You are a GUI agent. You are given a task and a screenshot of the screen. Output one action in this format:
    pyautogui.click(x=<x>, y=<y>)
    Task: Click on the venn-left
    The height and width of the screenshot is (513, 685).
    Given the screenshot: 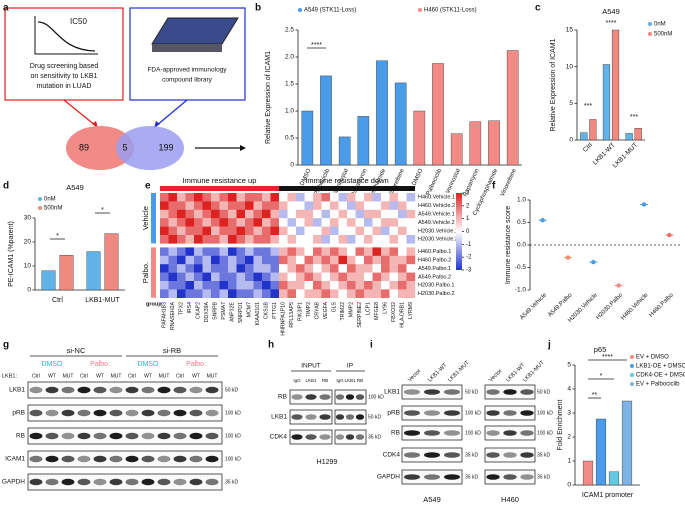 What is the action you would take?
    pyautogui.click(x=100, y=148)
    